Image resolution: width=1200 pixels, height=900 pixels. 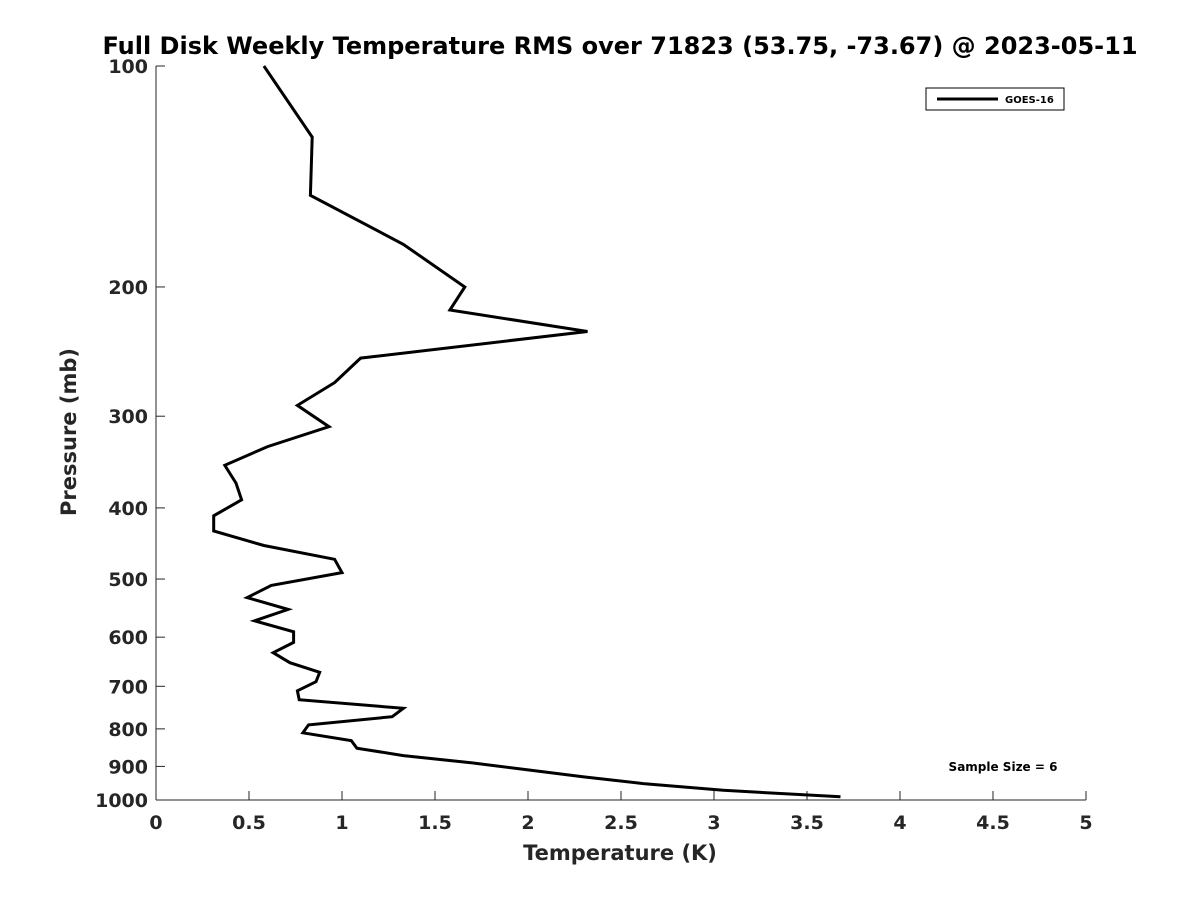 What do you see at coordinates (130, 434) in the screenshot?
I see `y-axis-ticks: 100 200 300 400 500 600 700 800 900 1000` at bounding box center [130, 434].